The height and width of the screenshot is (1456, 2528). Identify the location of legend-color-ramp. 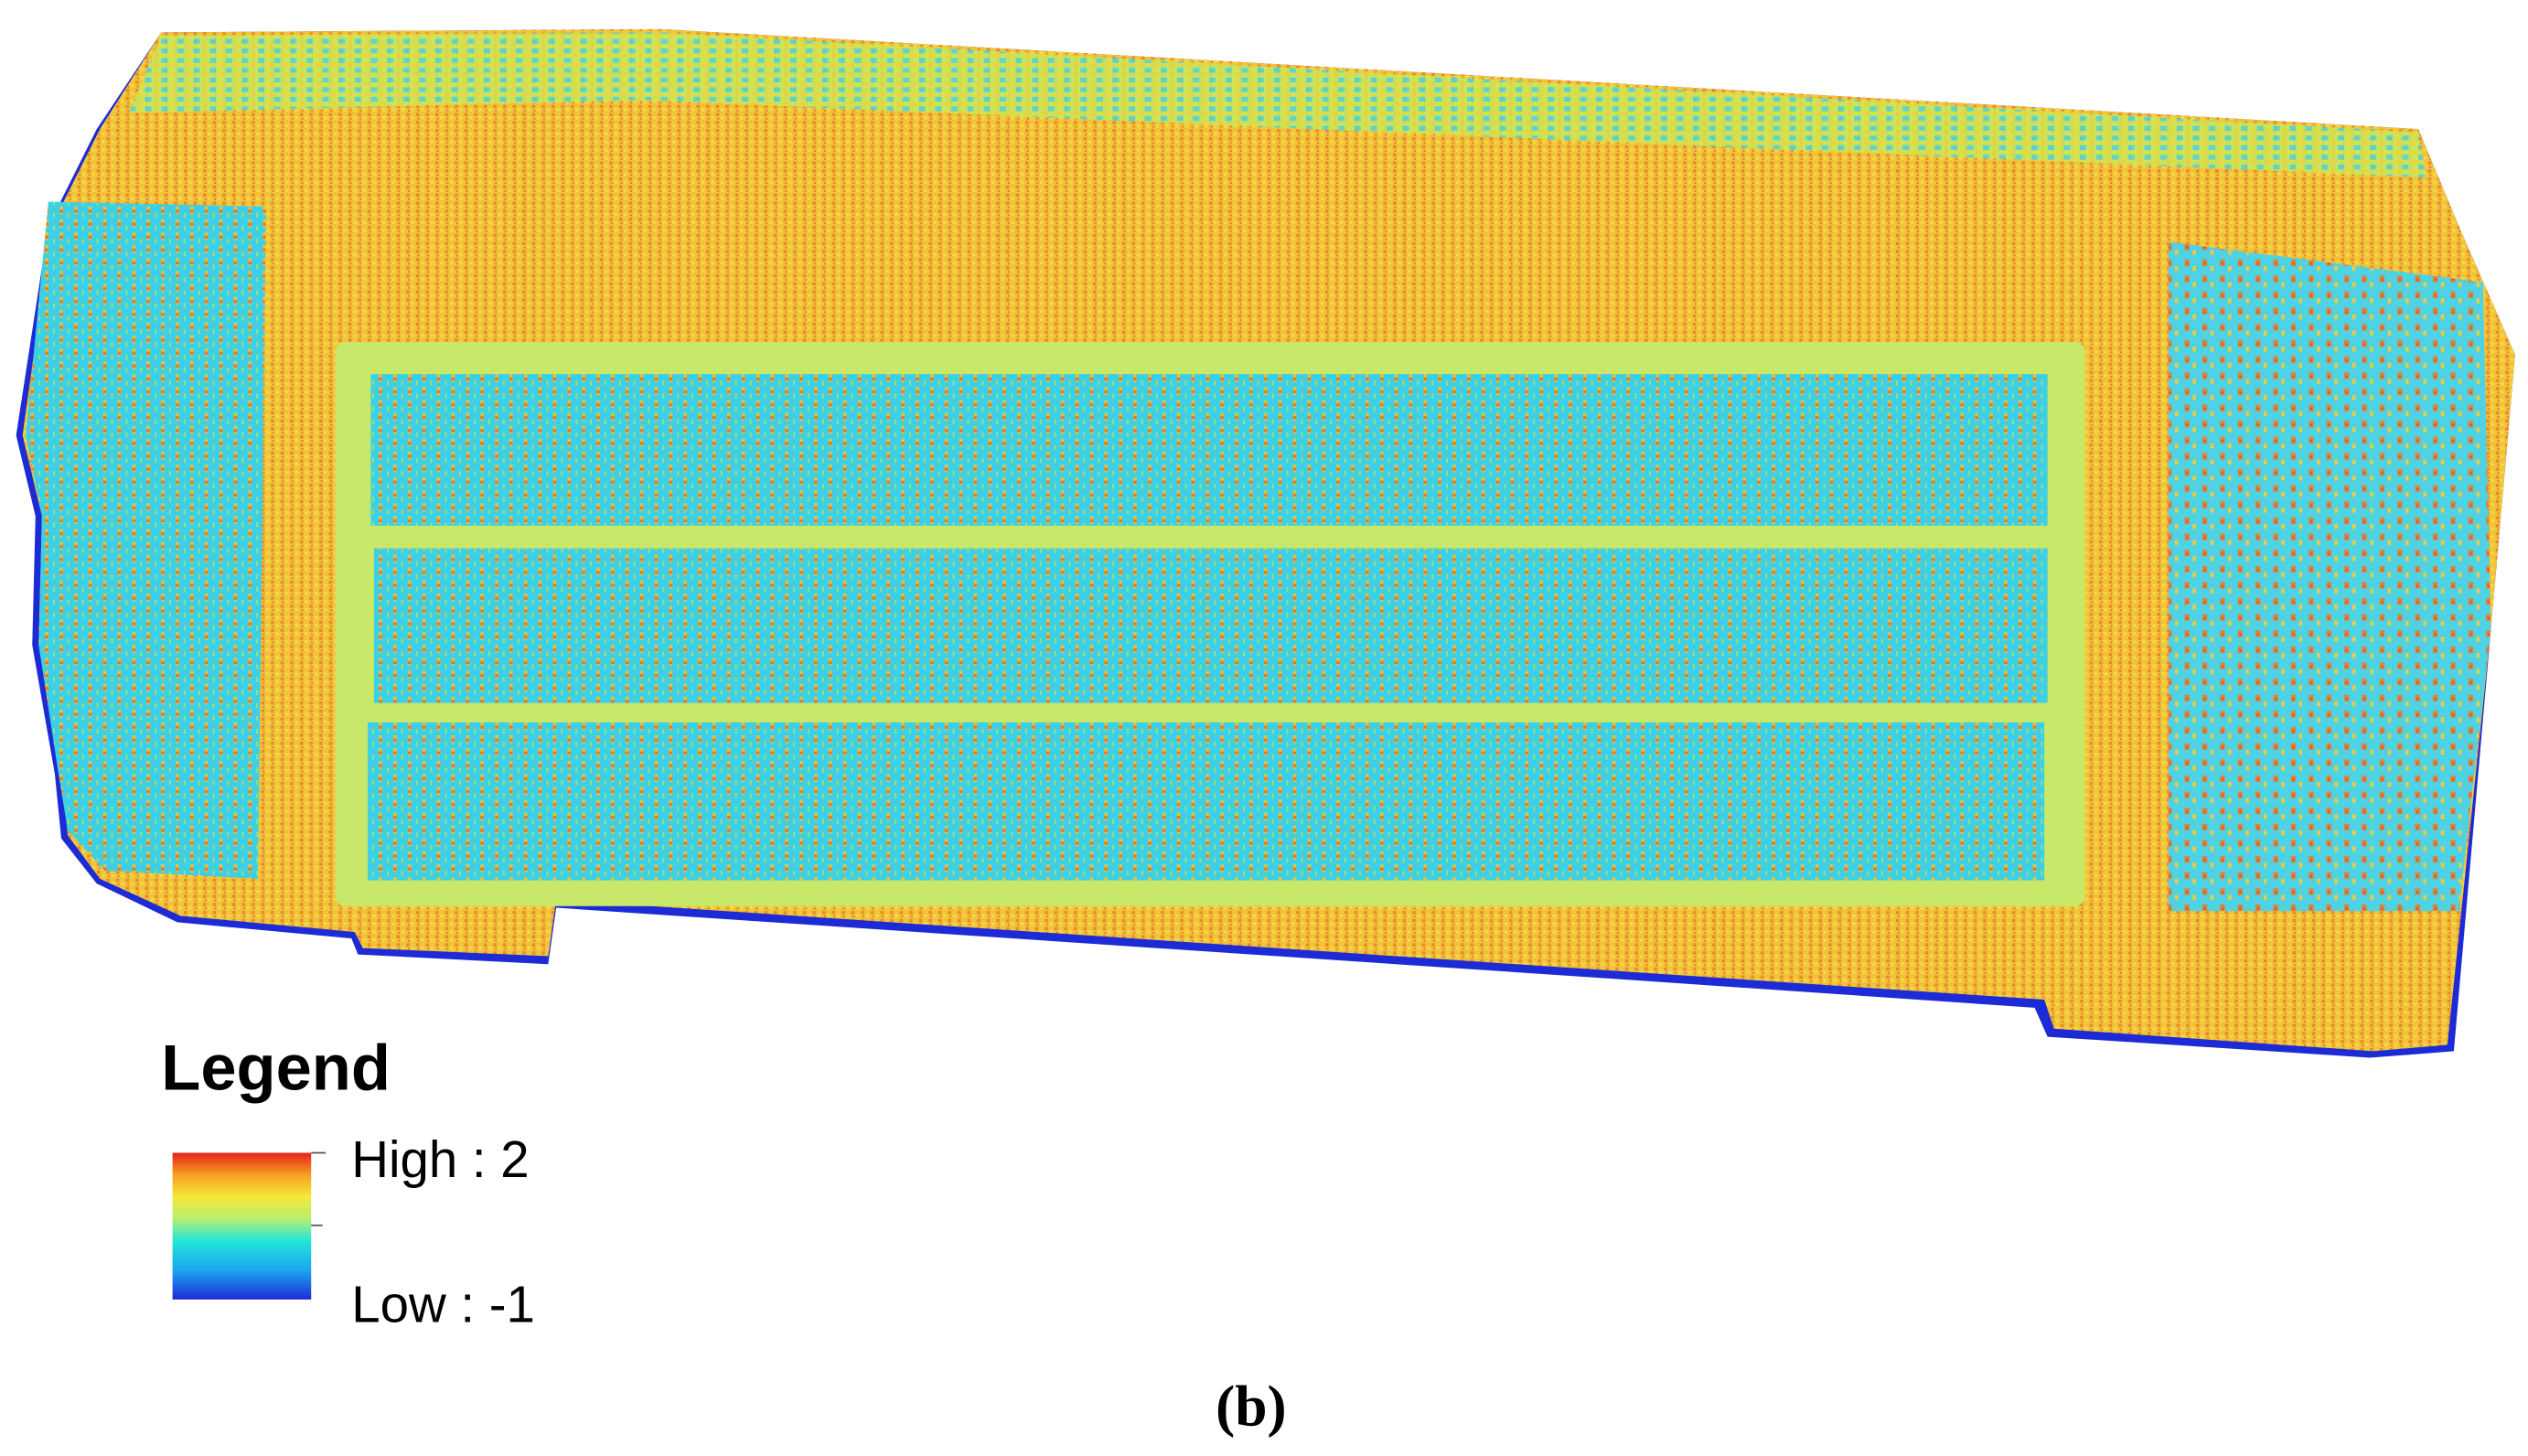
(242, 1226).